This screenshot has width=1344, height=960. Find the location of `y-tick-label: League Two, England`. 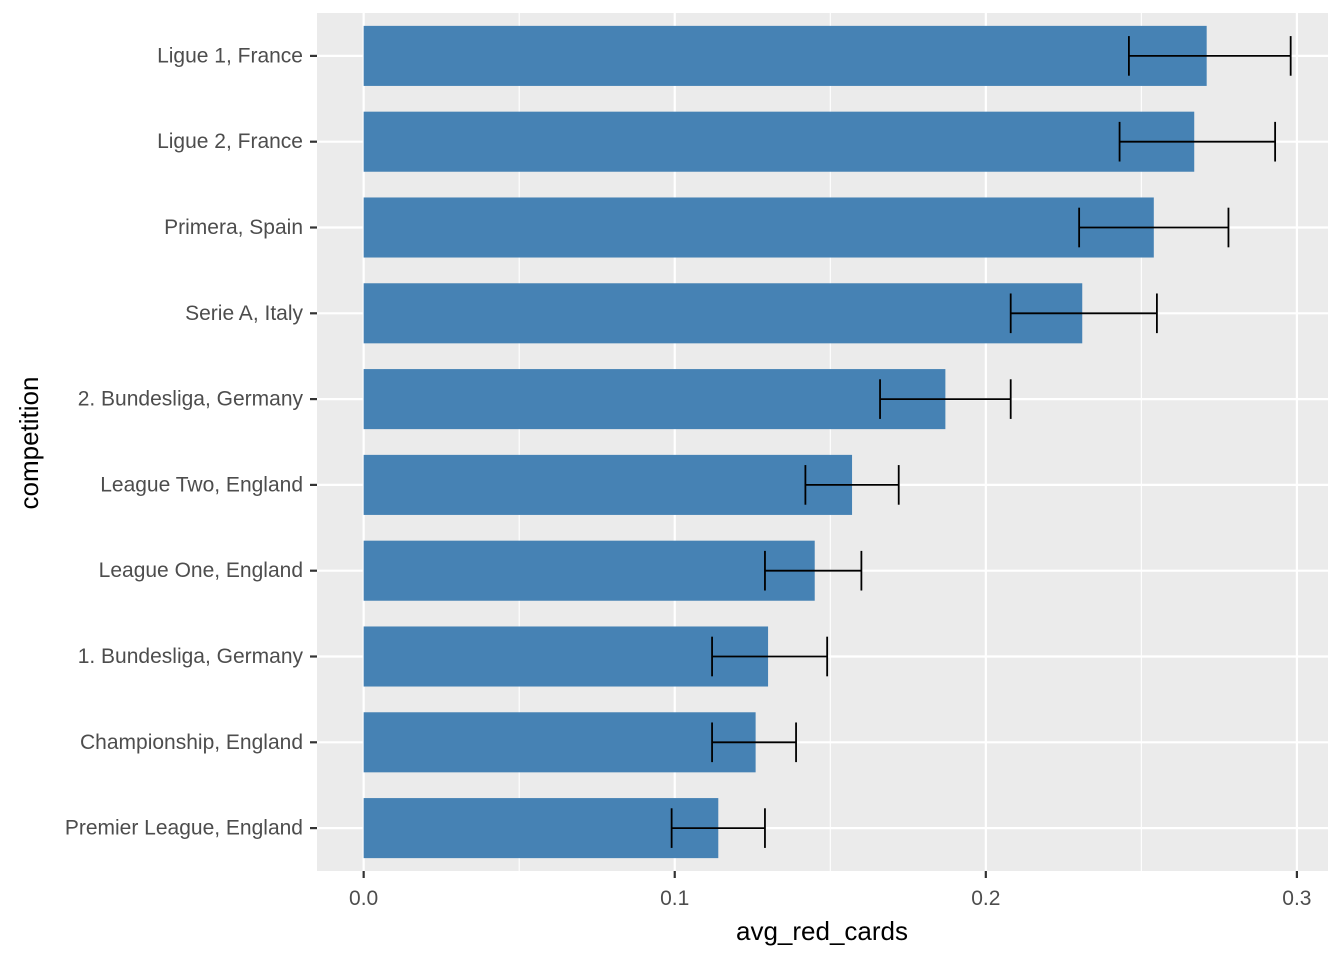

y-tick-label: League Two, England is located at coordinates (201, 484).